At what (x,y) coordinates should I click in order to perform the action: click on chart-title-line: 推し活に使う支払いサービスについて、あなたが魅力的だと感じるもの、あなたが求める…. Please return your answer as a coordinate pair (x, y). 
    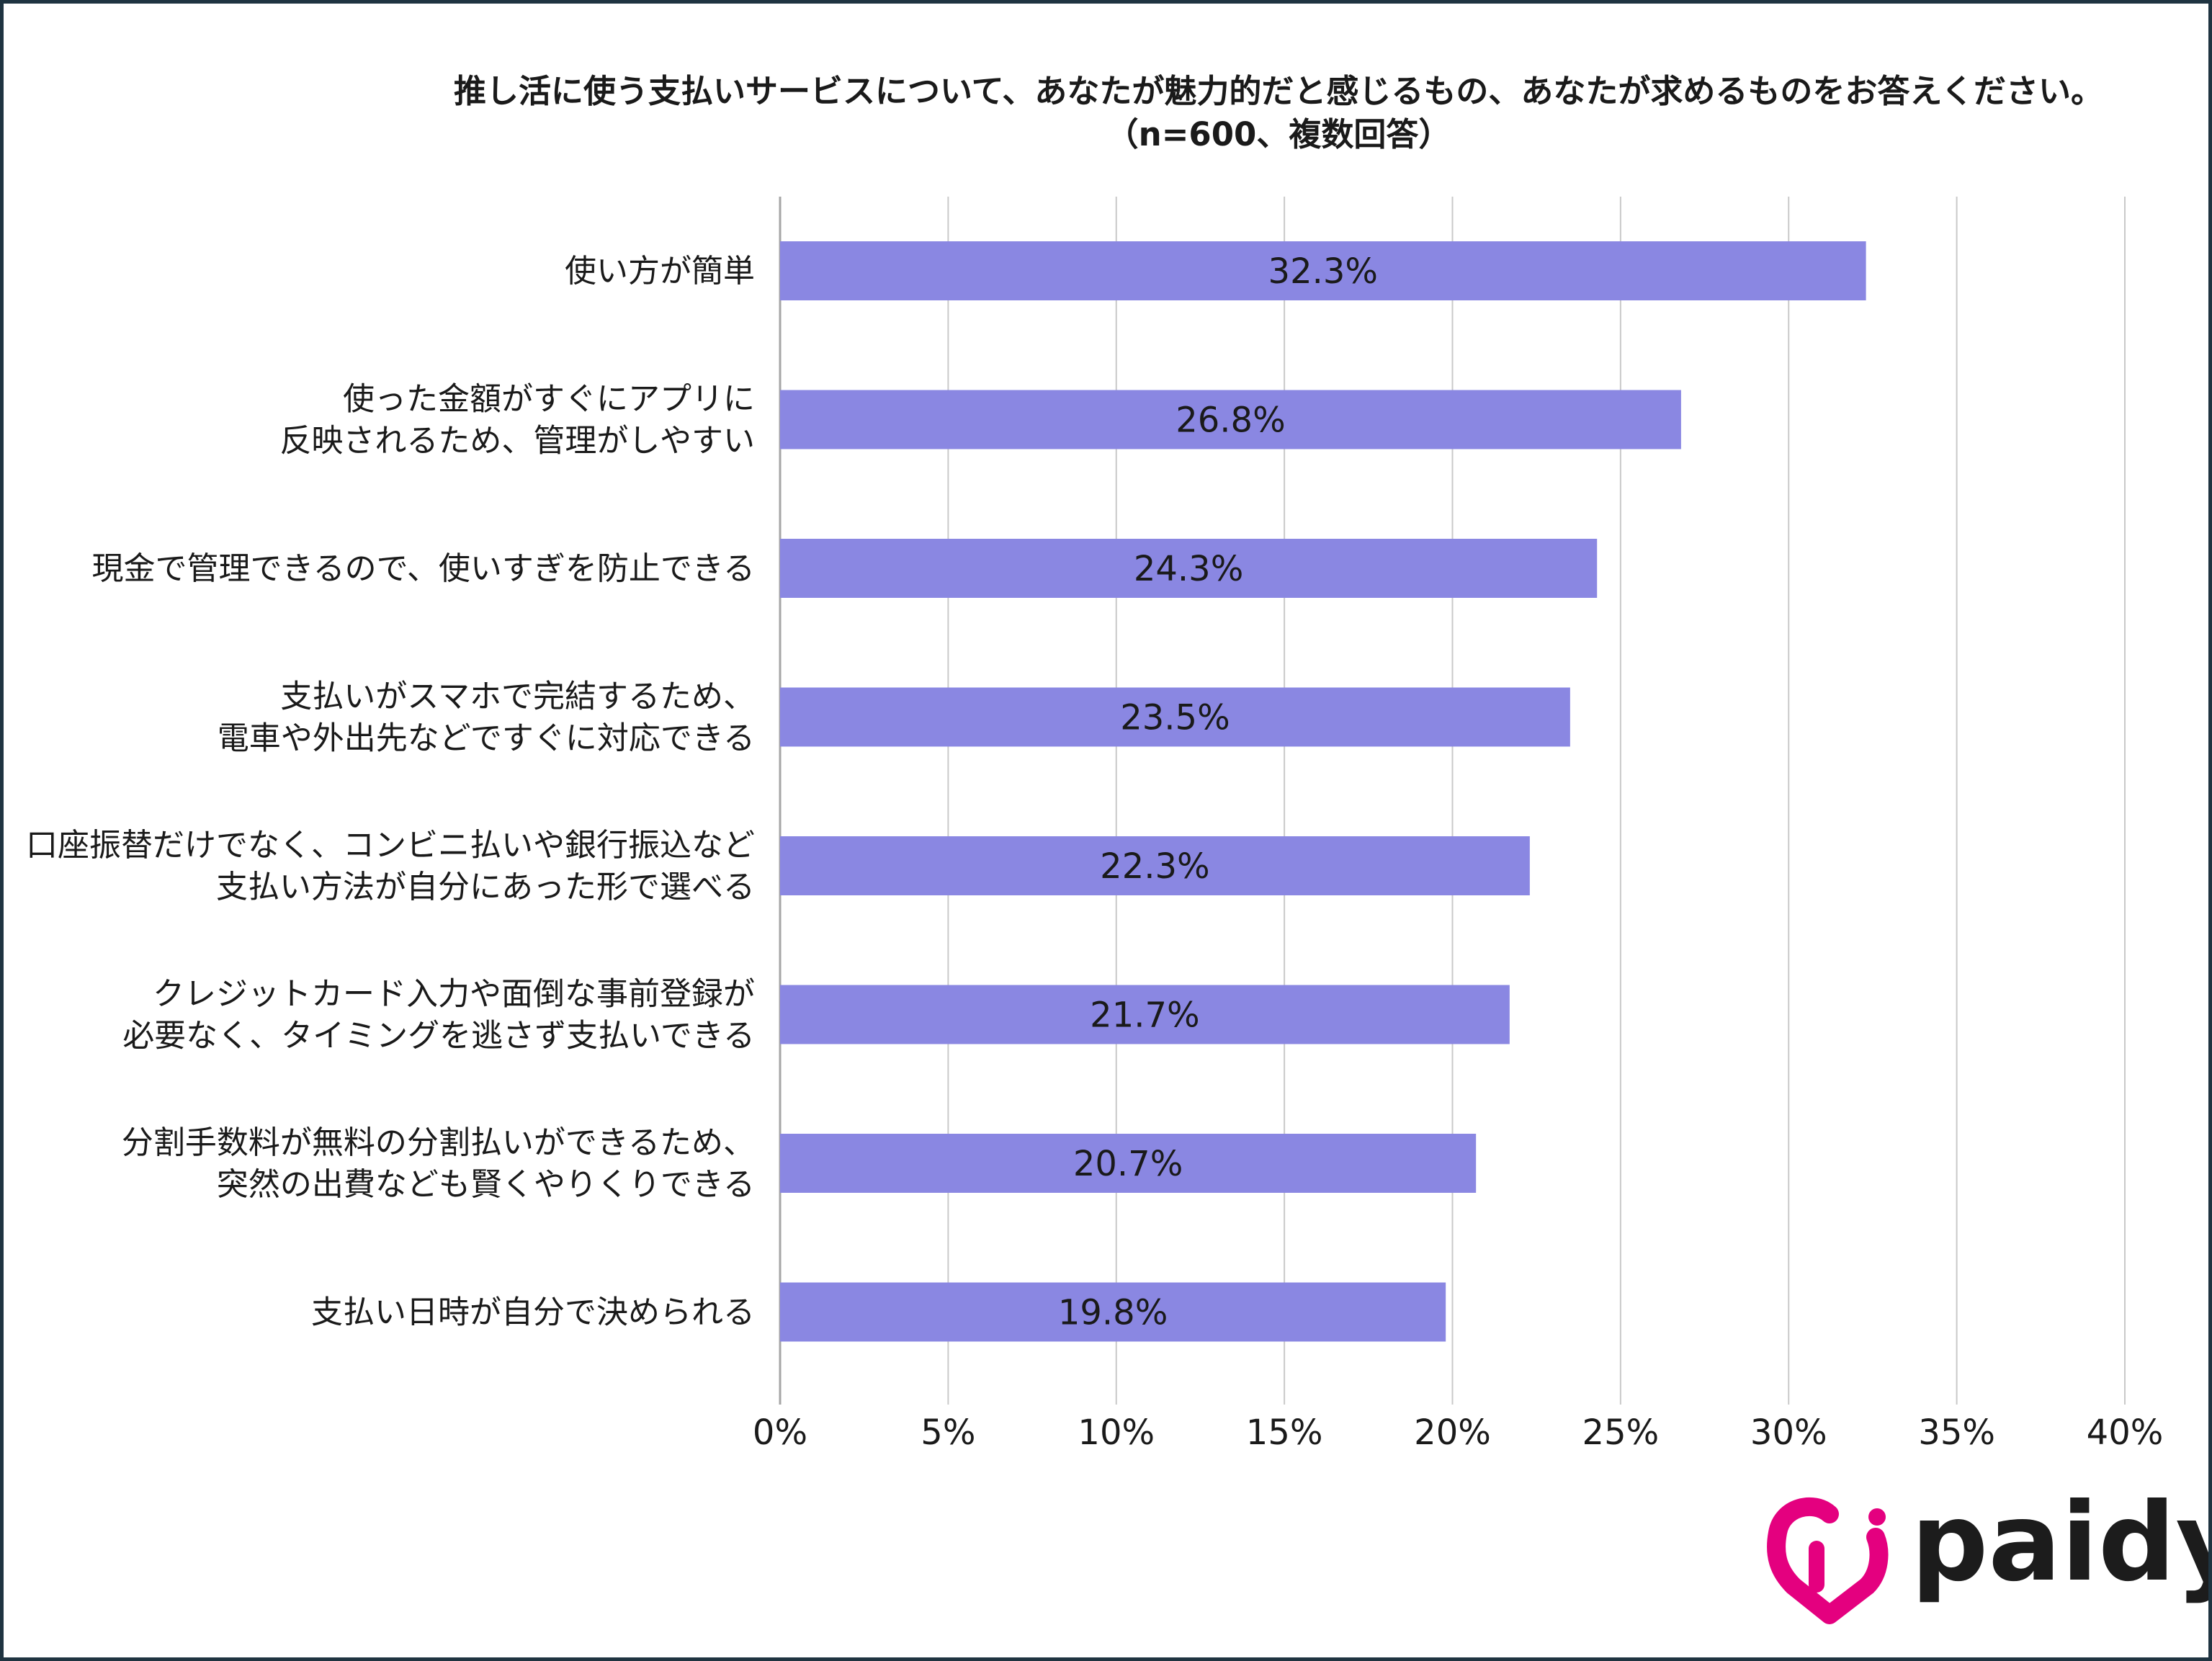
    Looking at the image, I should click on (1278, 91).